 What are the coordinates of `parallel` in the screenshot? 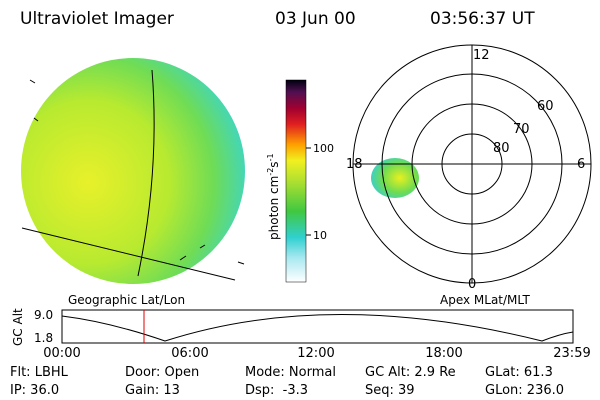 It's located at (128, 254).